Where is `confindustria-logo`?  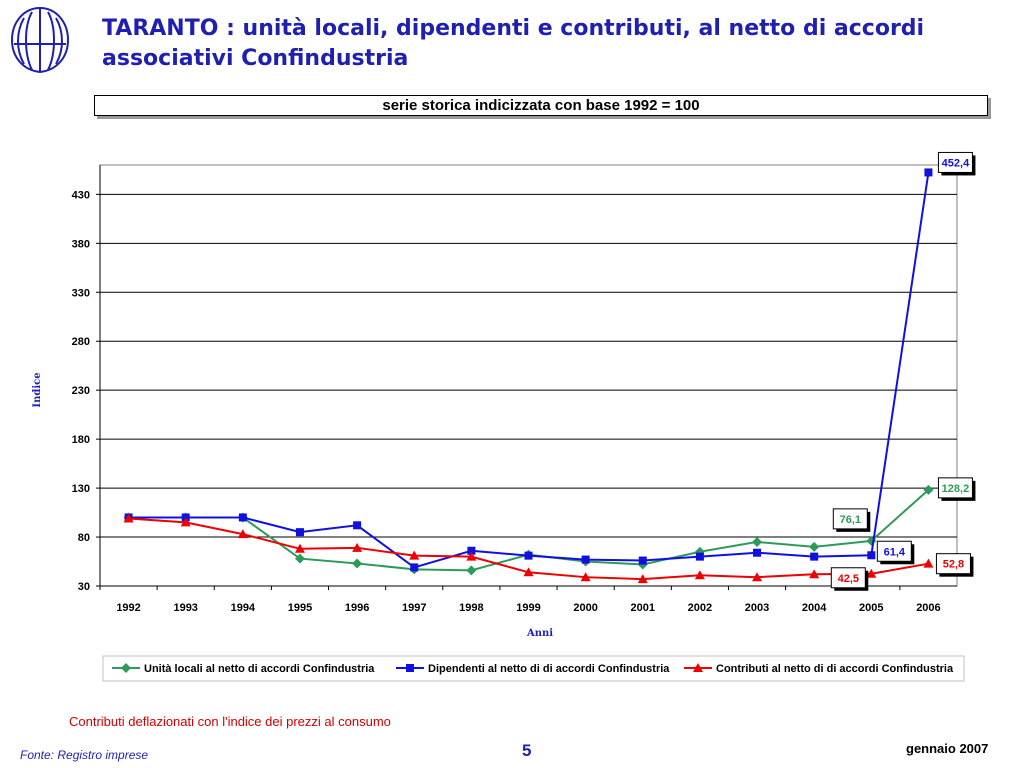 confindustria-logo is located at coordinates (40, 40).